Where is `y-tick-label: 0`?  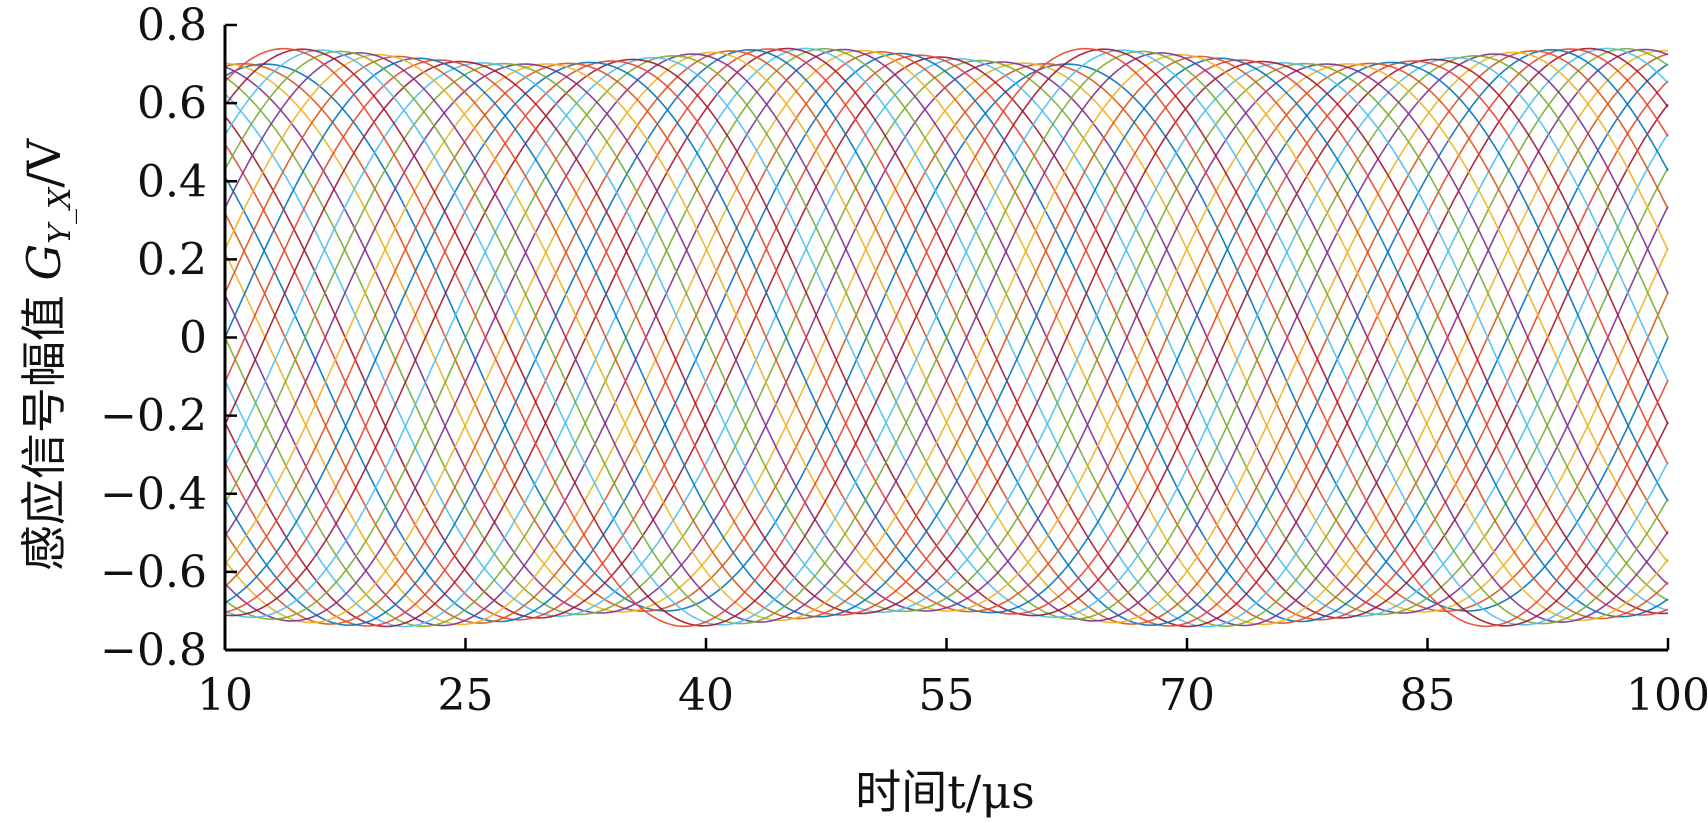 y-tick-label: 0 is located at coordinates (193, 338).